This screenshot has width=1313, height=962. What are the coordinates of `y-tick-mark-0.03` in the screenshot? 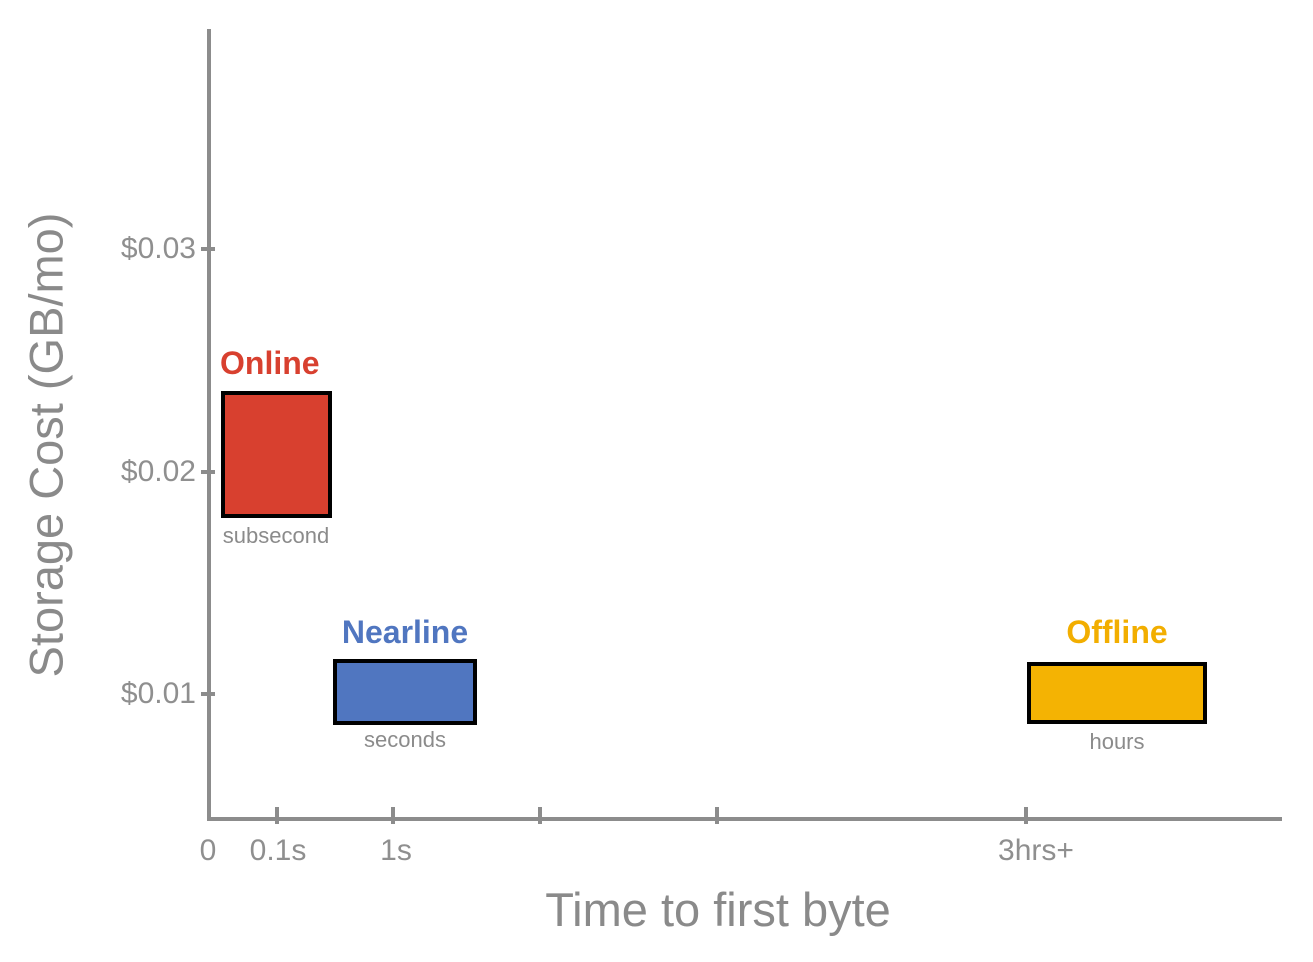 It's located at (208, 249).